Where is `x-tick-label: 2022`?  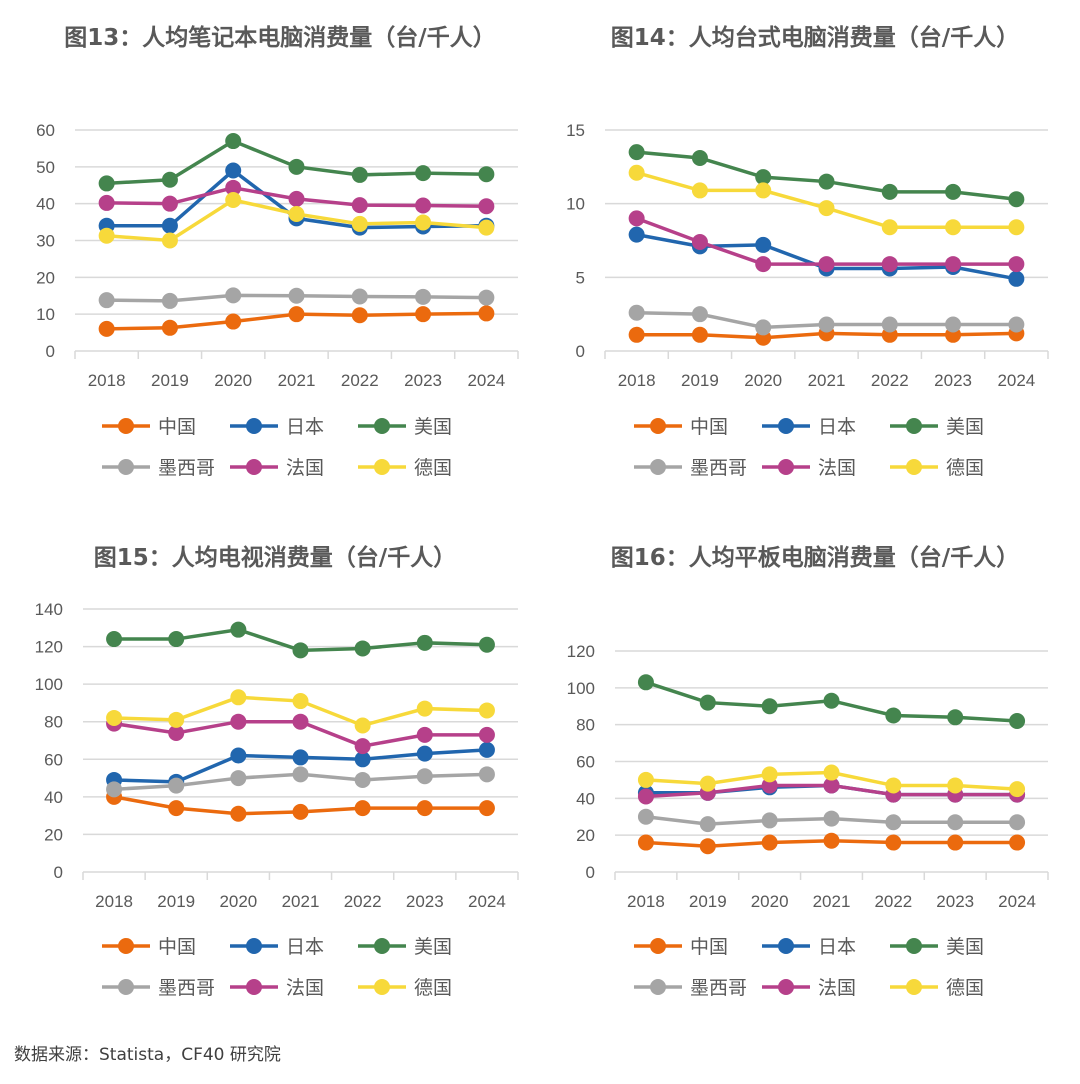 x-tick-label: 2022 is located at coordinates (360, 380).